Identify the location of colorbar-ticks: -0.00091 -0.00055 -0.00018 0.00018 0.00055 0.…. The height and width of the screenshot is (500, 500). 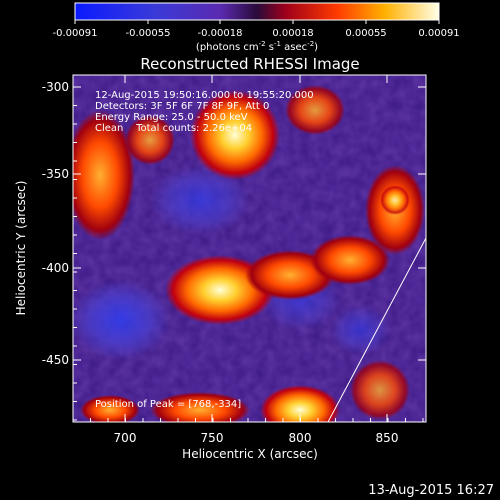
(256, 29).